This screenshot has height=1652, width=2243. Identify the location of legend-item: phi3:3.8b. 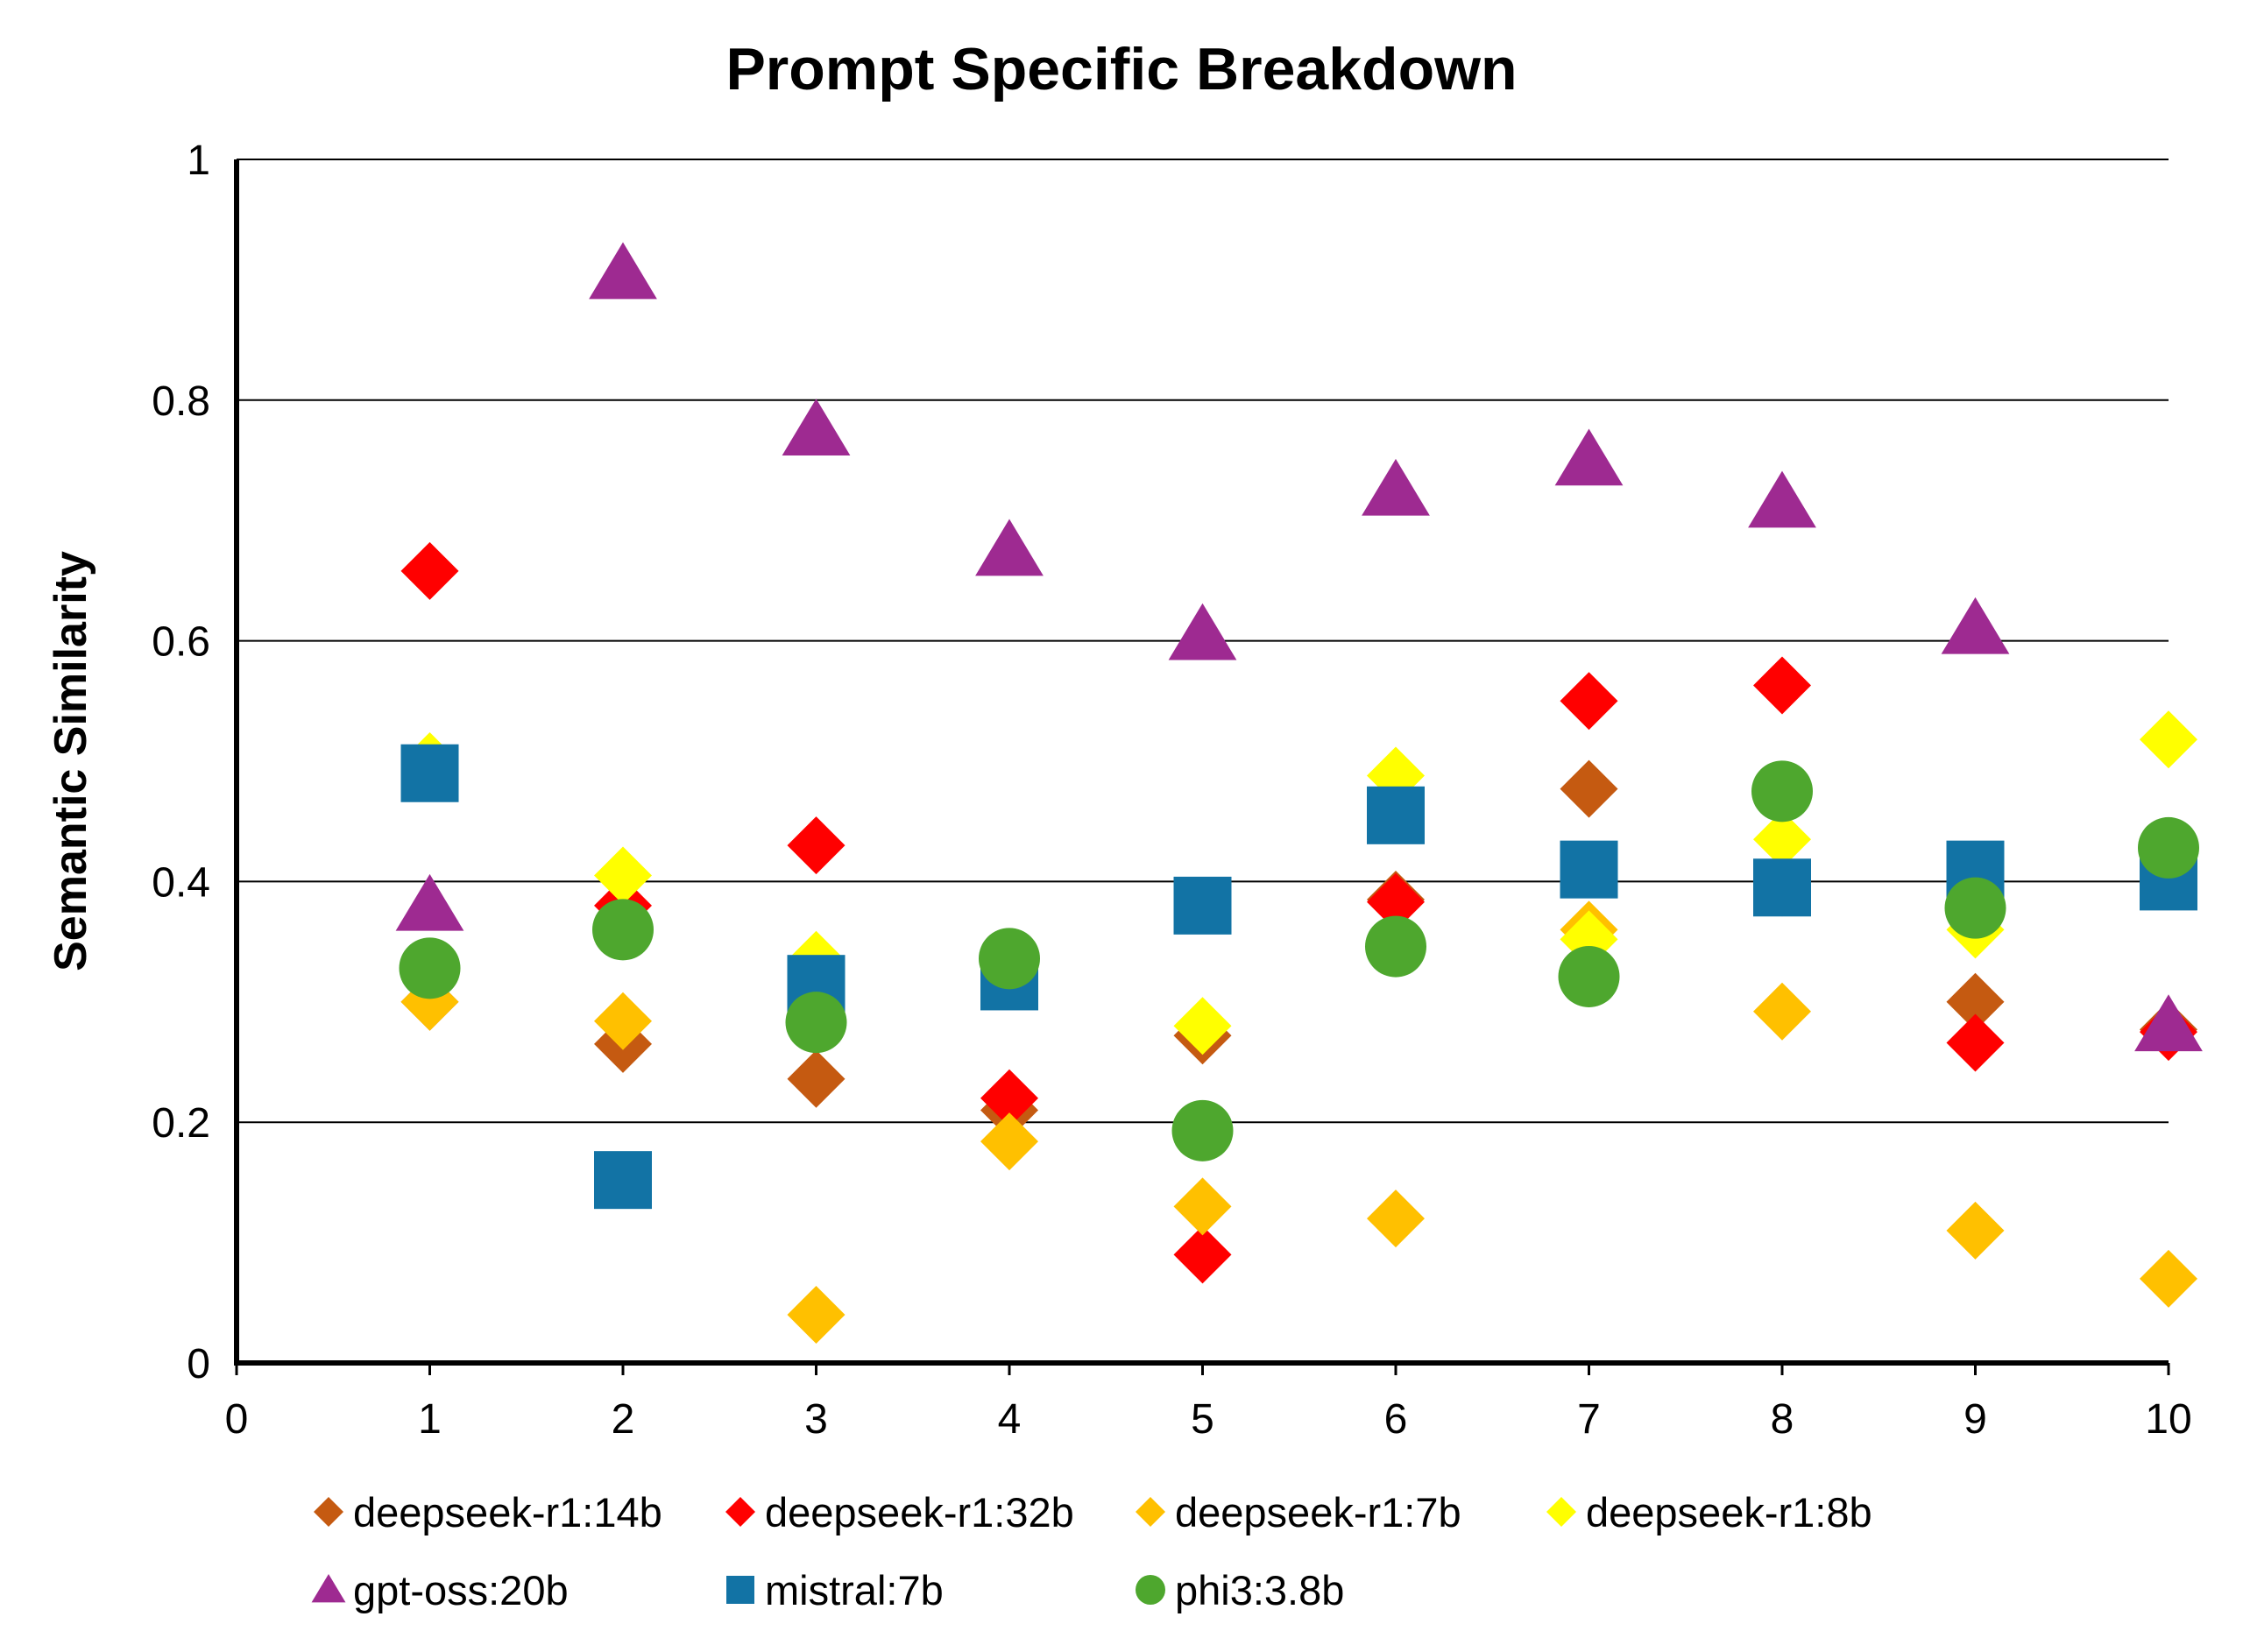
(1240, 1590).